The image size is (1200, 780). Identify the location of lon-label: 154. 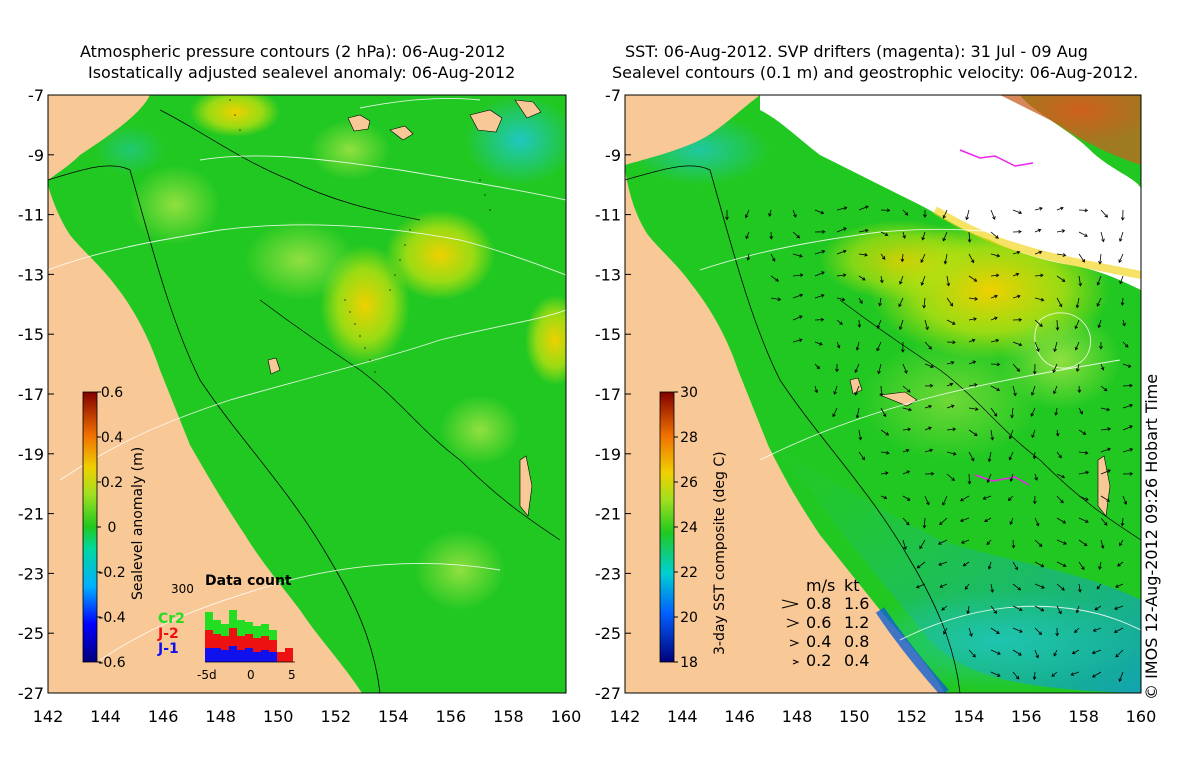
(969, 716).